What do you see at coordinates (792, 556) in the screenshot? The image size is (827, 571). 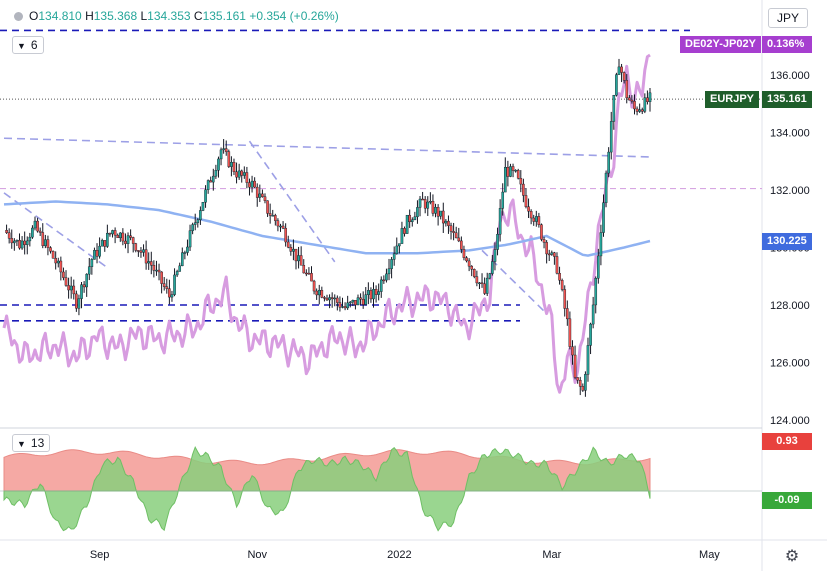 I see `gear-icon: ⚙` at bounding box center [792, 556].